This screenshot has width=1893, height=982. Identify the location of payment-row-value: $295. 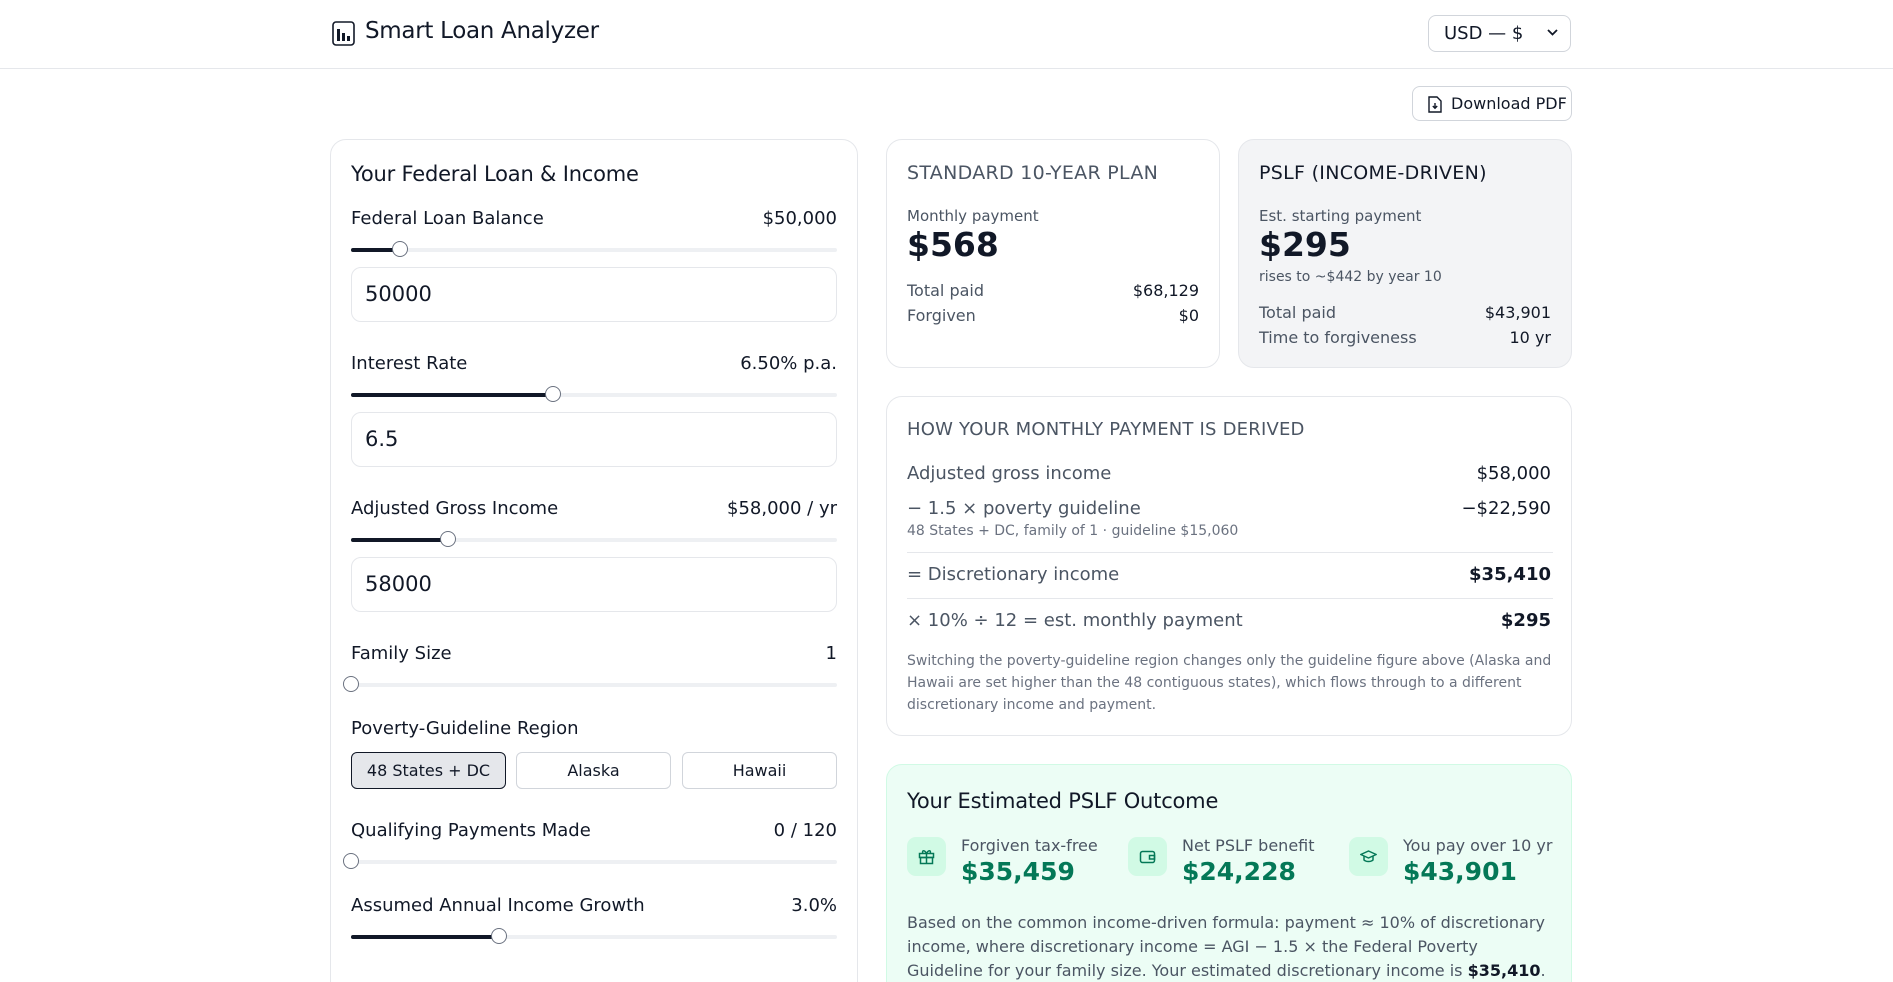
(1525, 620).